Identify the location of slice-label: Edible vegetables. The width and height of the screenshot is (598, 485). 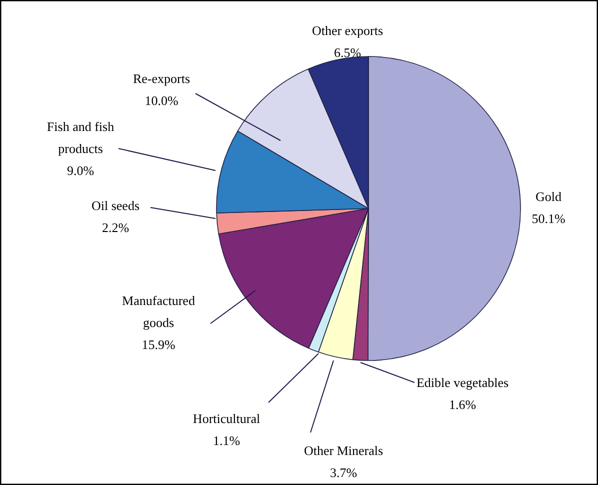
(462, 382).